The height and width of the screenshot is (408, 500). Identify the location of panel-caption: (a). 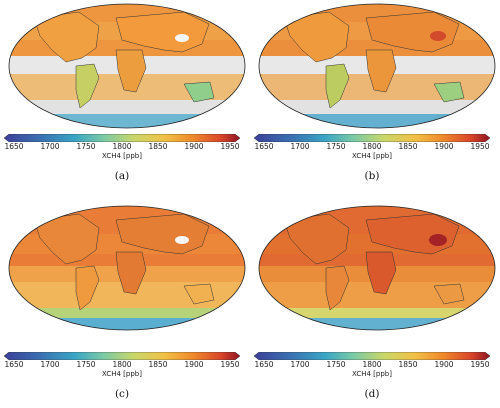
(122, 176).